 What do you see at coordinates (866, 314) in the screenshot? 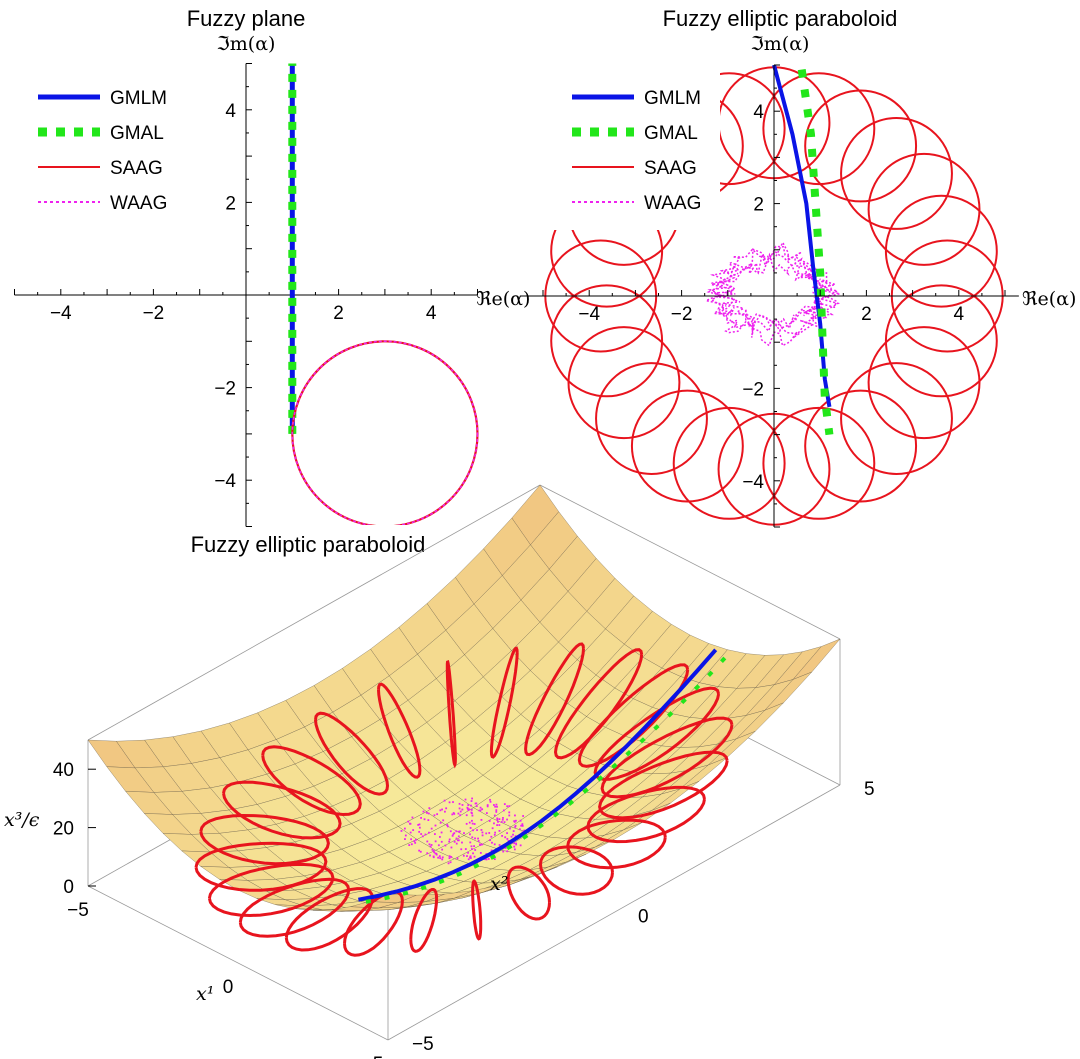
I see `x-tick-label: 2` at bounding box center [866, 314].